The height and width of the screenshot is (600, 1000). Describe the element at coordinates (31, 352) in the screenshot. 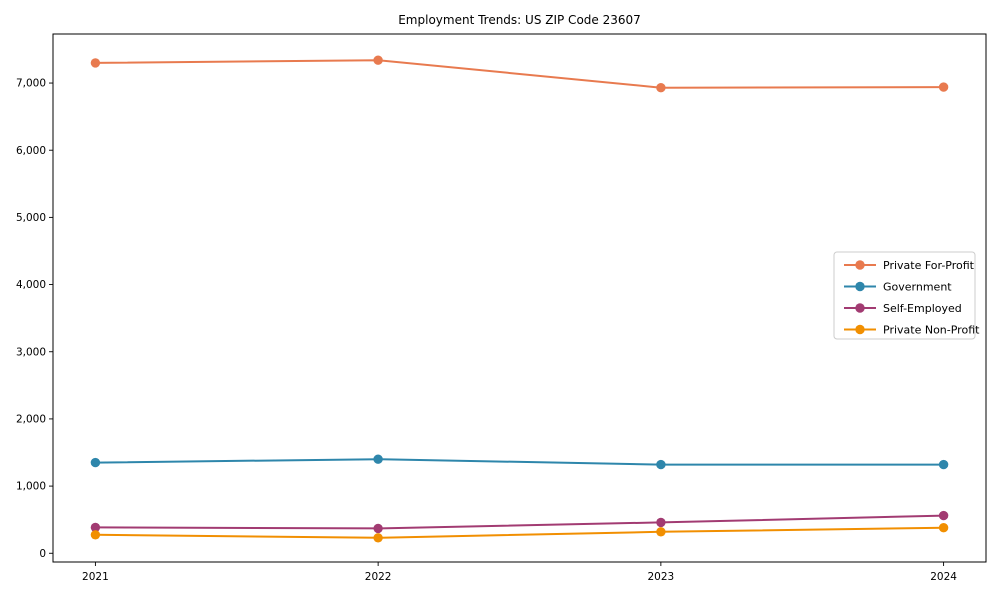

I see `y-axis-tick-label: 3,000` at that location.